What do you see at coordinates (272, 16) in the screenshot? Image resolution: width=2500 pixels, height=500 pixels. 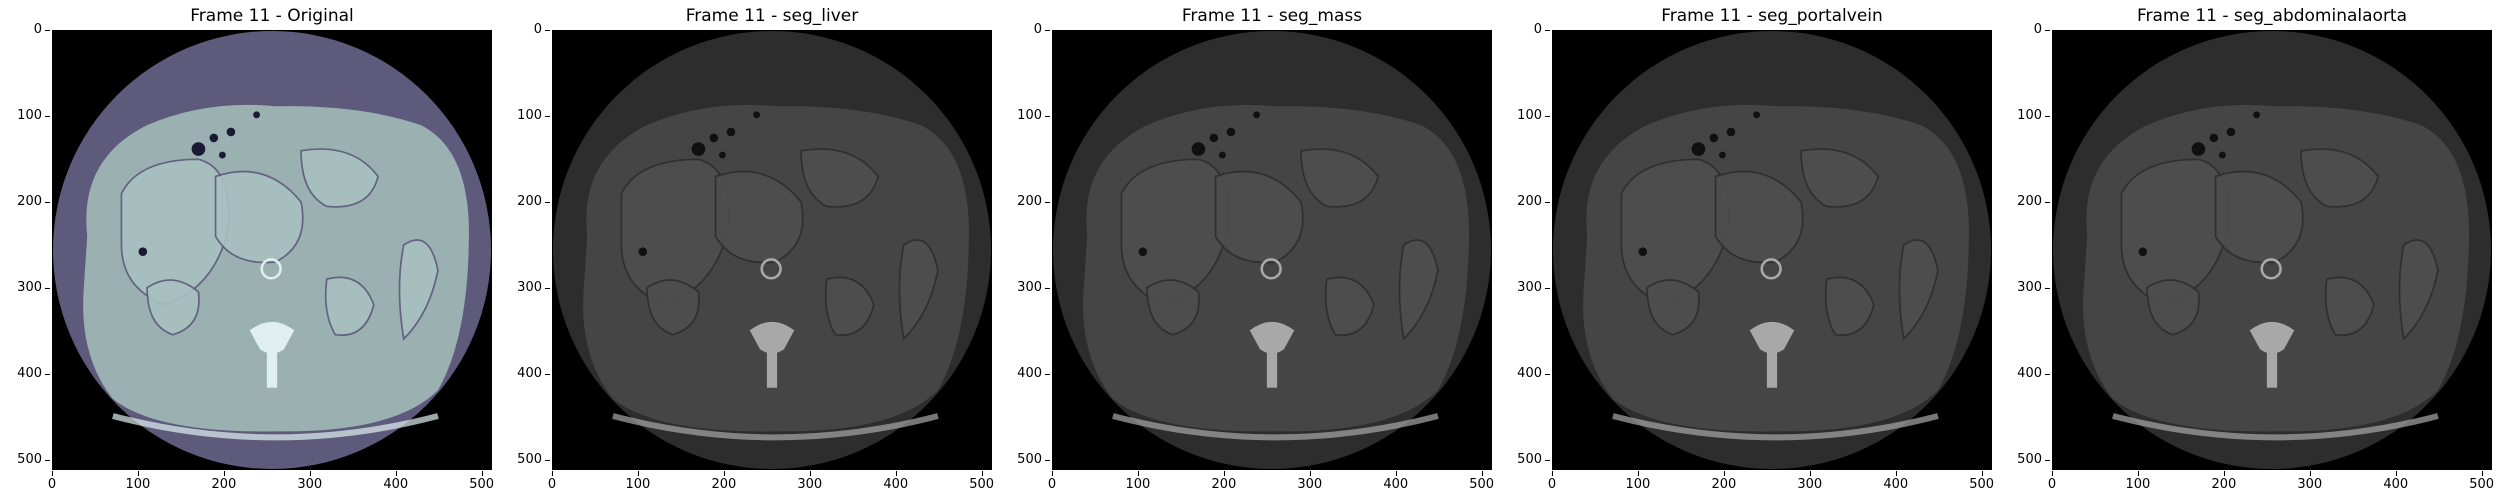 I see `panel-title: Frame 11 - Original` at bounding box center [272, 16].